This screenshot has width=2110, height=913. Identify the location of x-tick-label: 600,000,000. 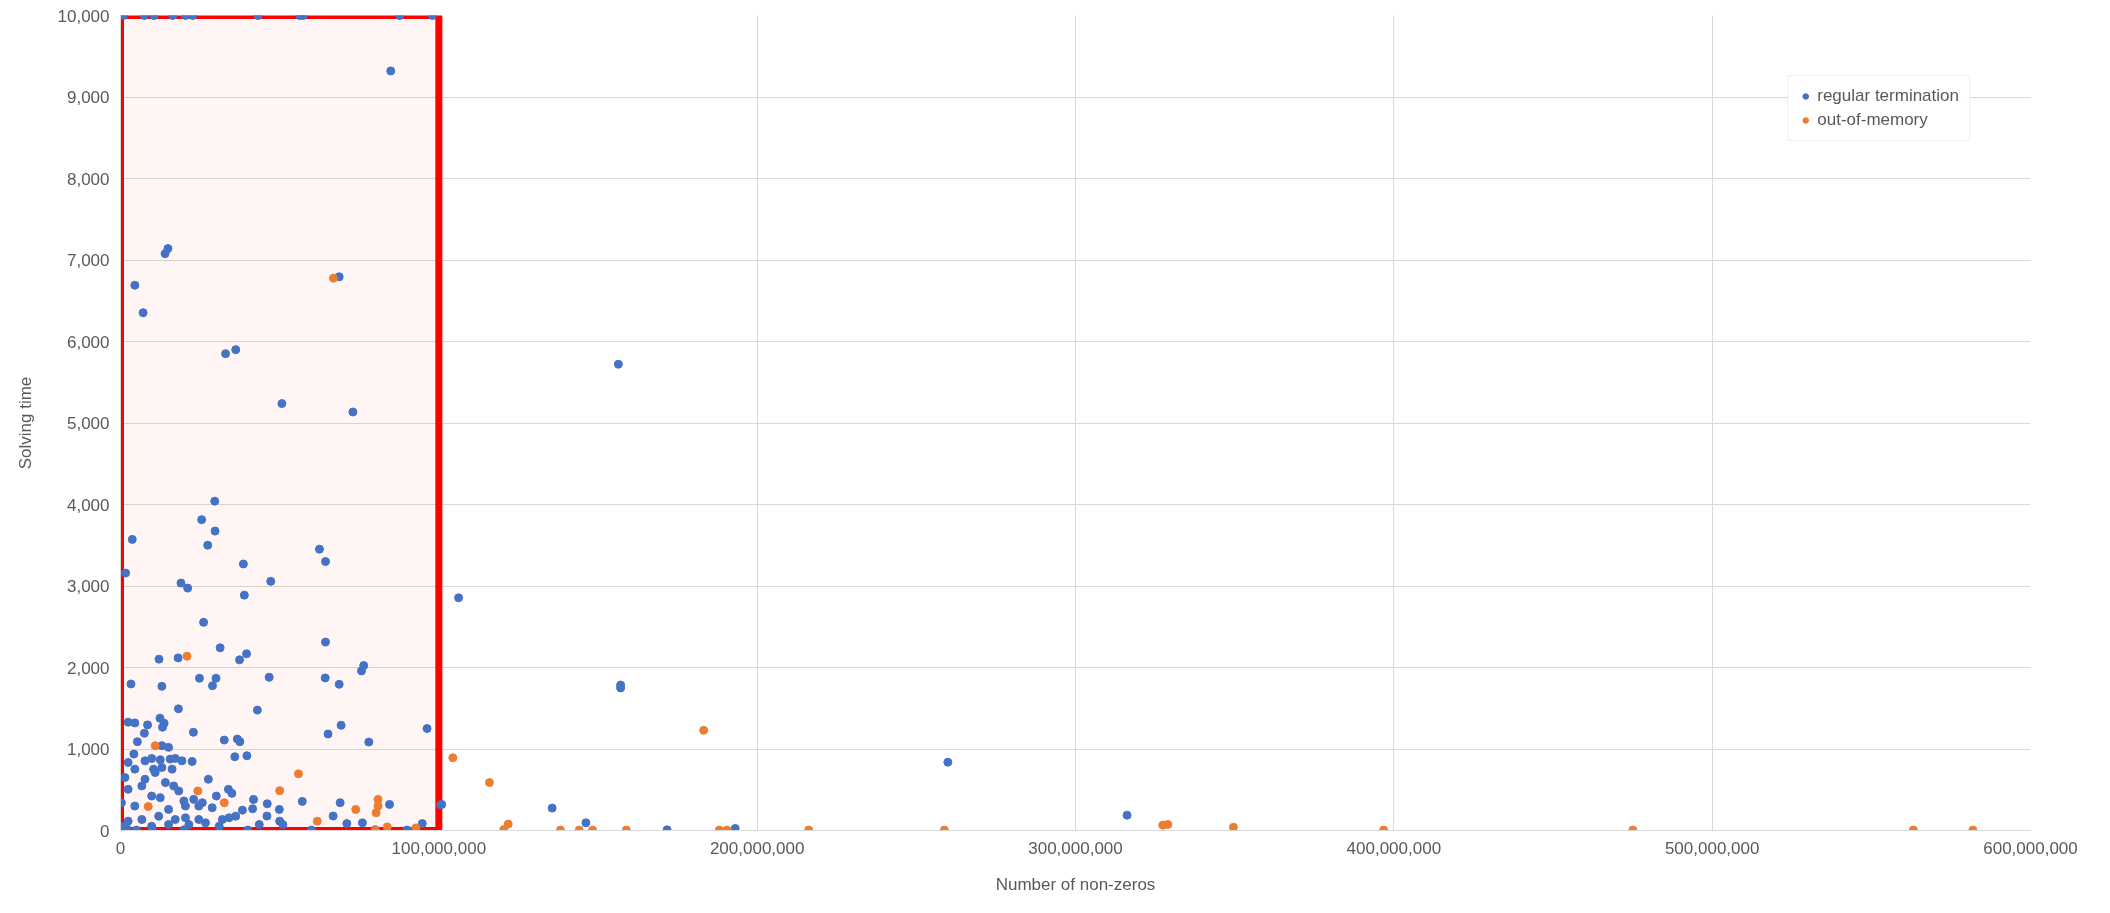
(2030, 848).